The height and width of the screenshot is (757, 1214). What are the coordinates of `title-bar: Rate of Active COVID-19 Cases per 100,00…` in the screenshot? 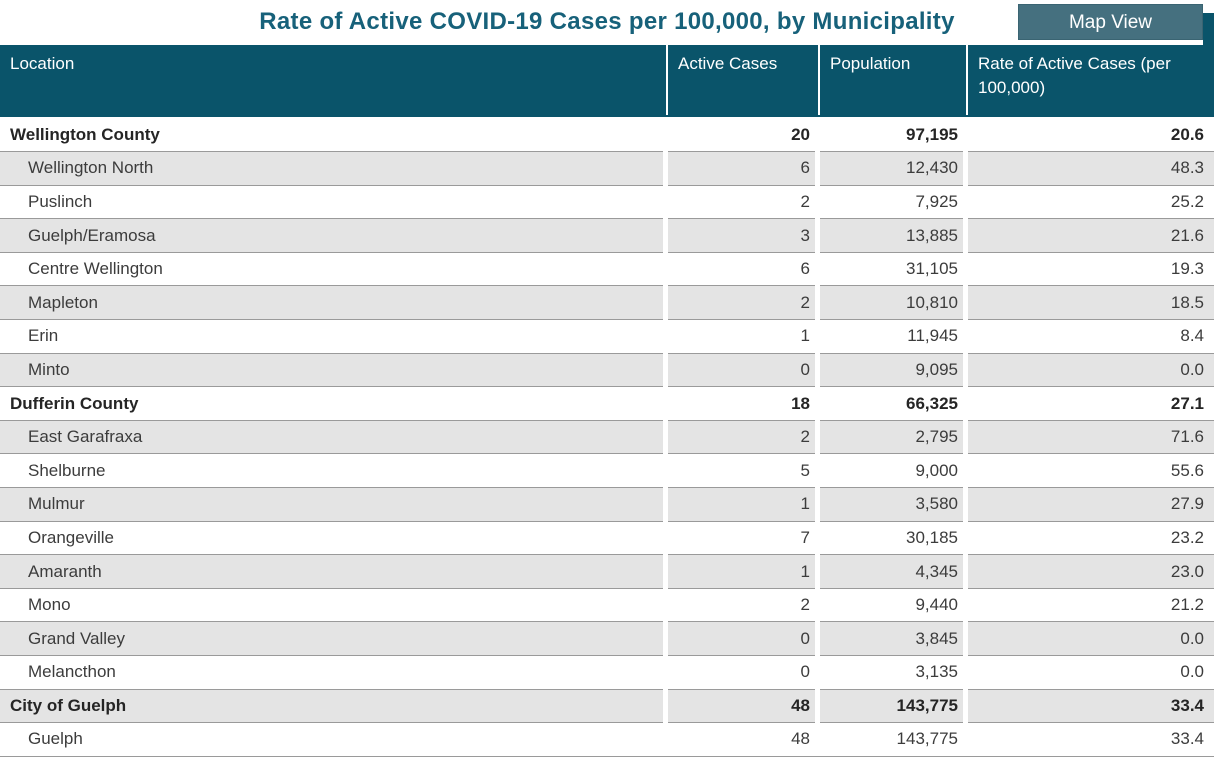 It's located at (607, 22).